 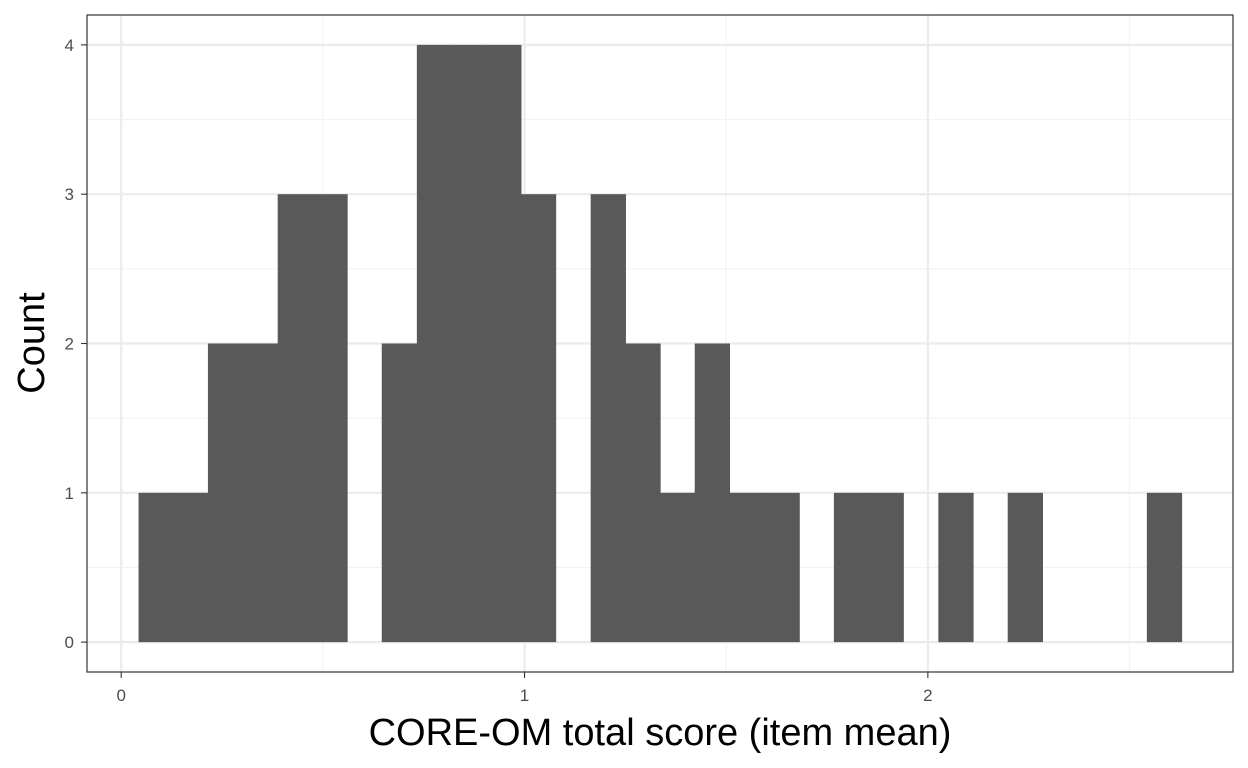 I want to click on y-tick-label: 4, so click(x=69, y=45).